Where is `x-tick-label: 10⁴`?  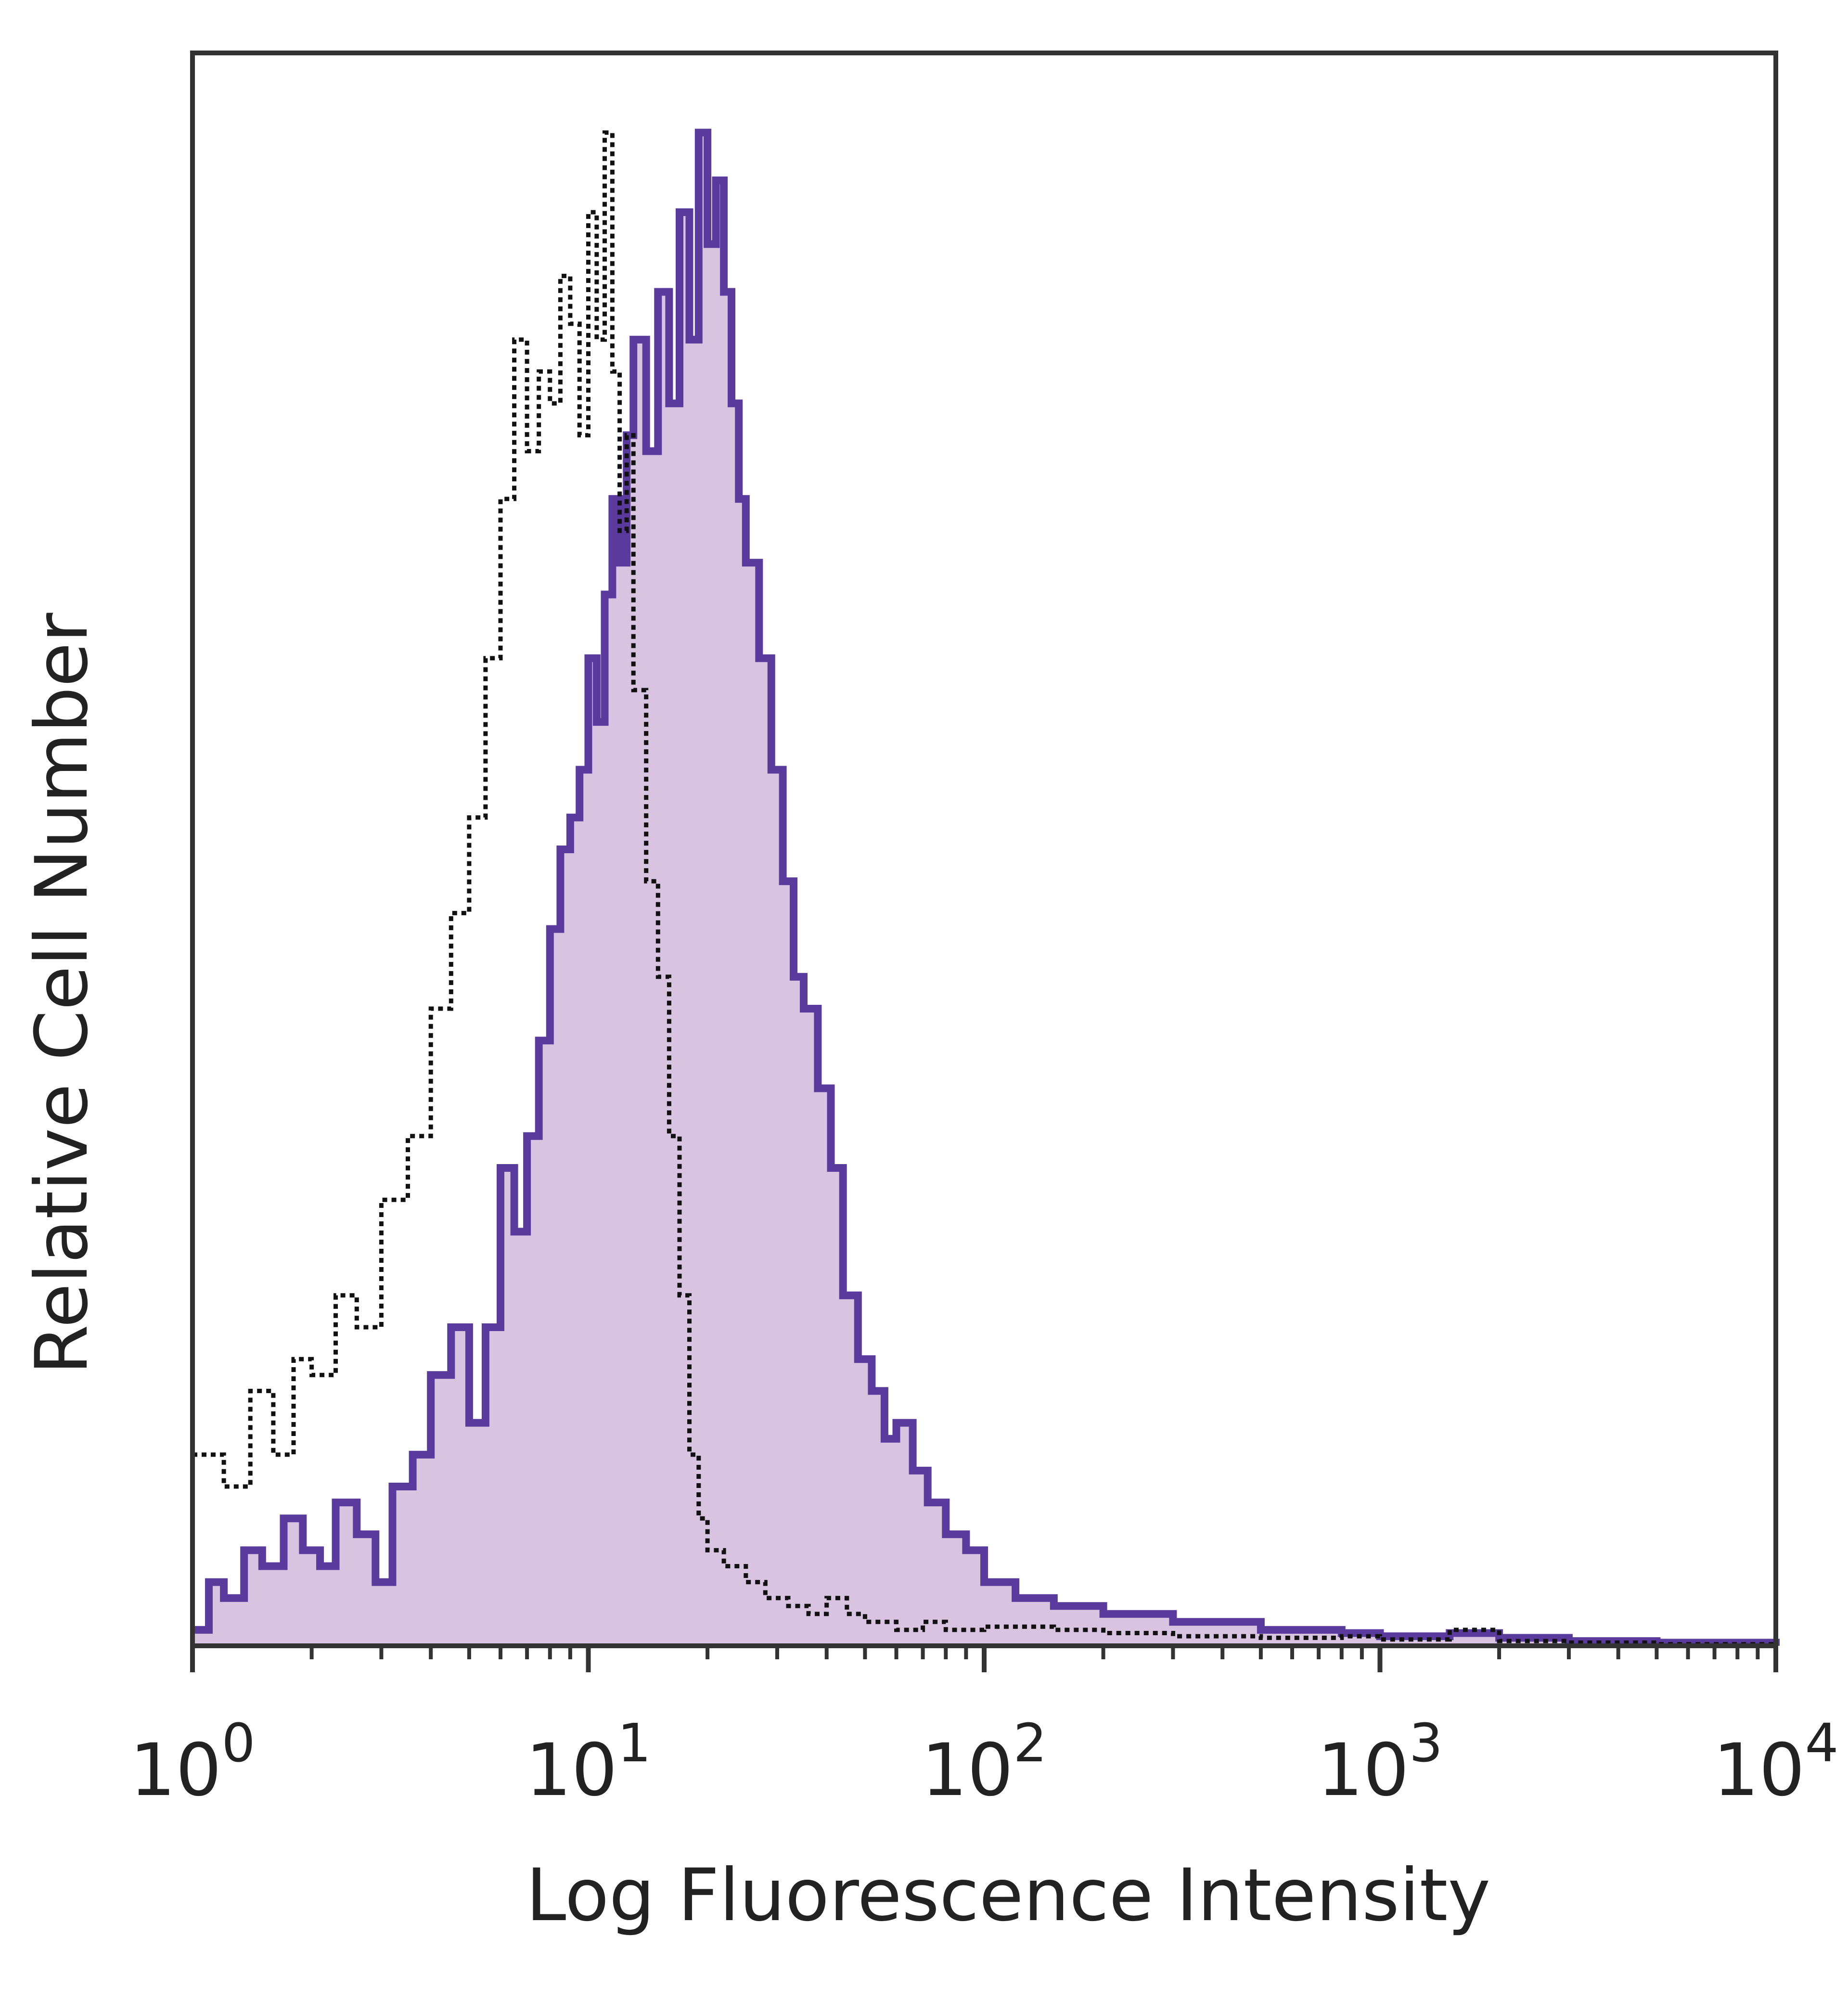
x-tick-label: 10⁴ is located at coordinates (1776, 1762).